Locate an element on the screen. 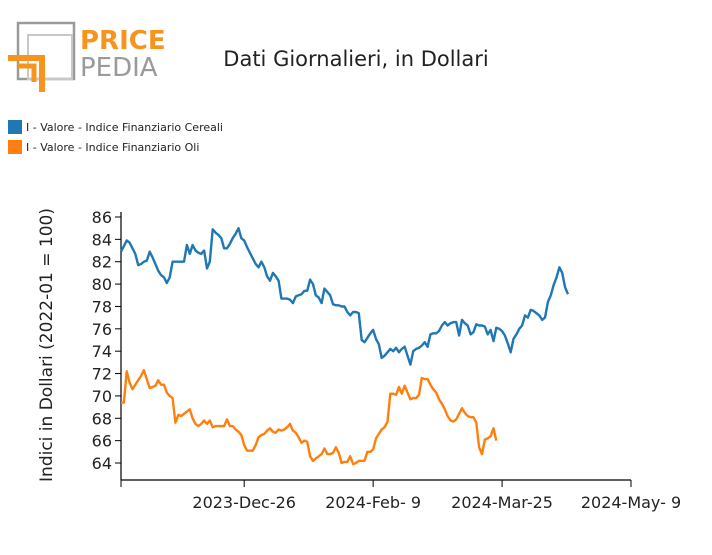 This screenshot has width=712, height=555. y-tick-label: 80 is located at coordinates (102, 284).